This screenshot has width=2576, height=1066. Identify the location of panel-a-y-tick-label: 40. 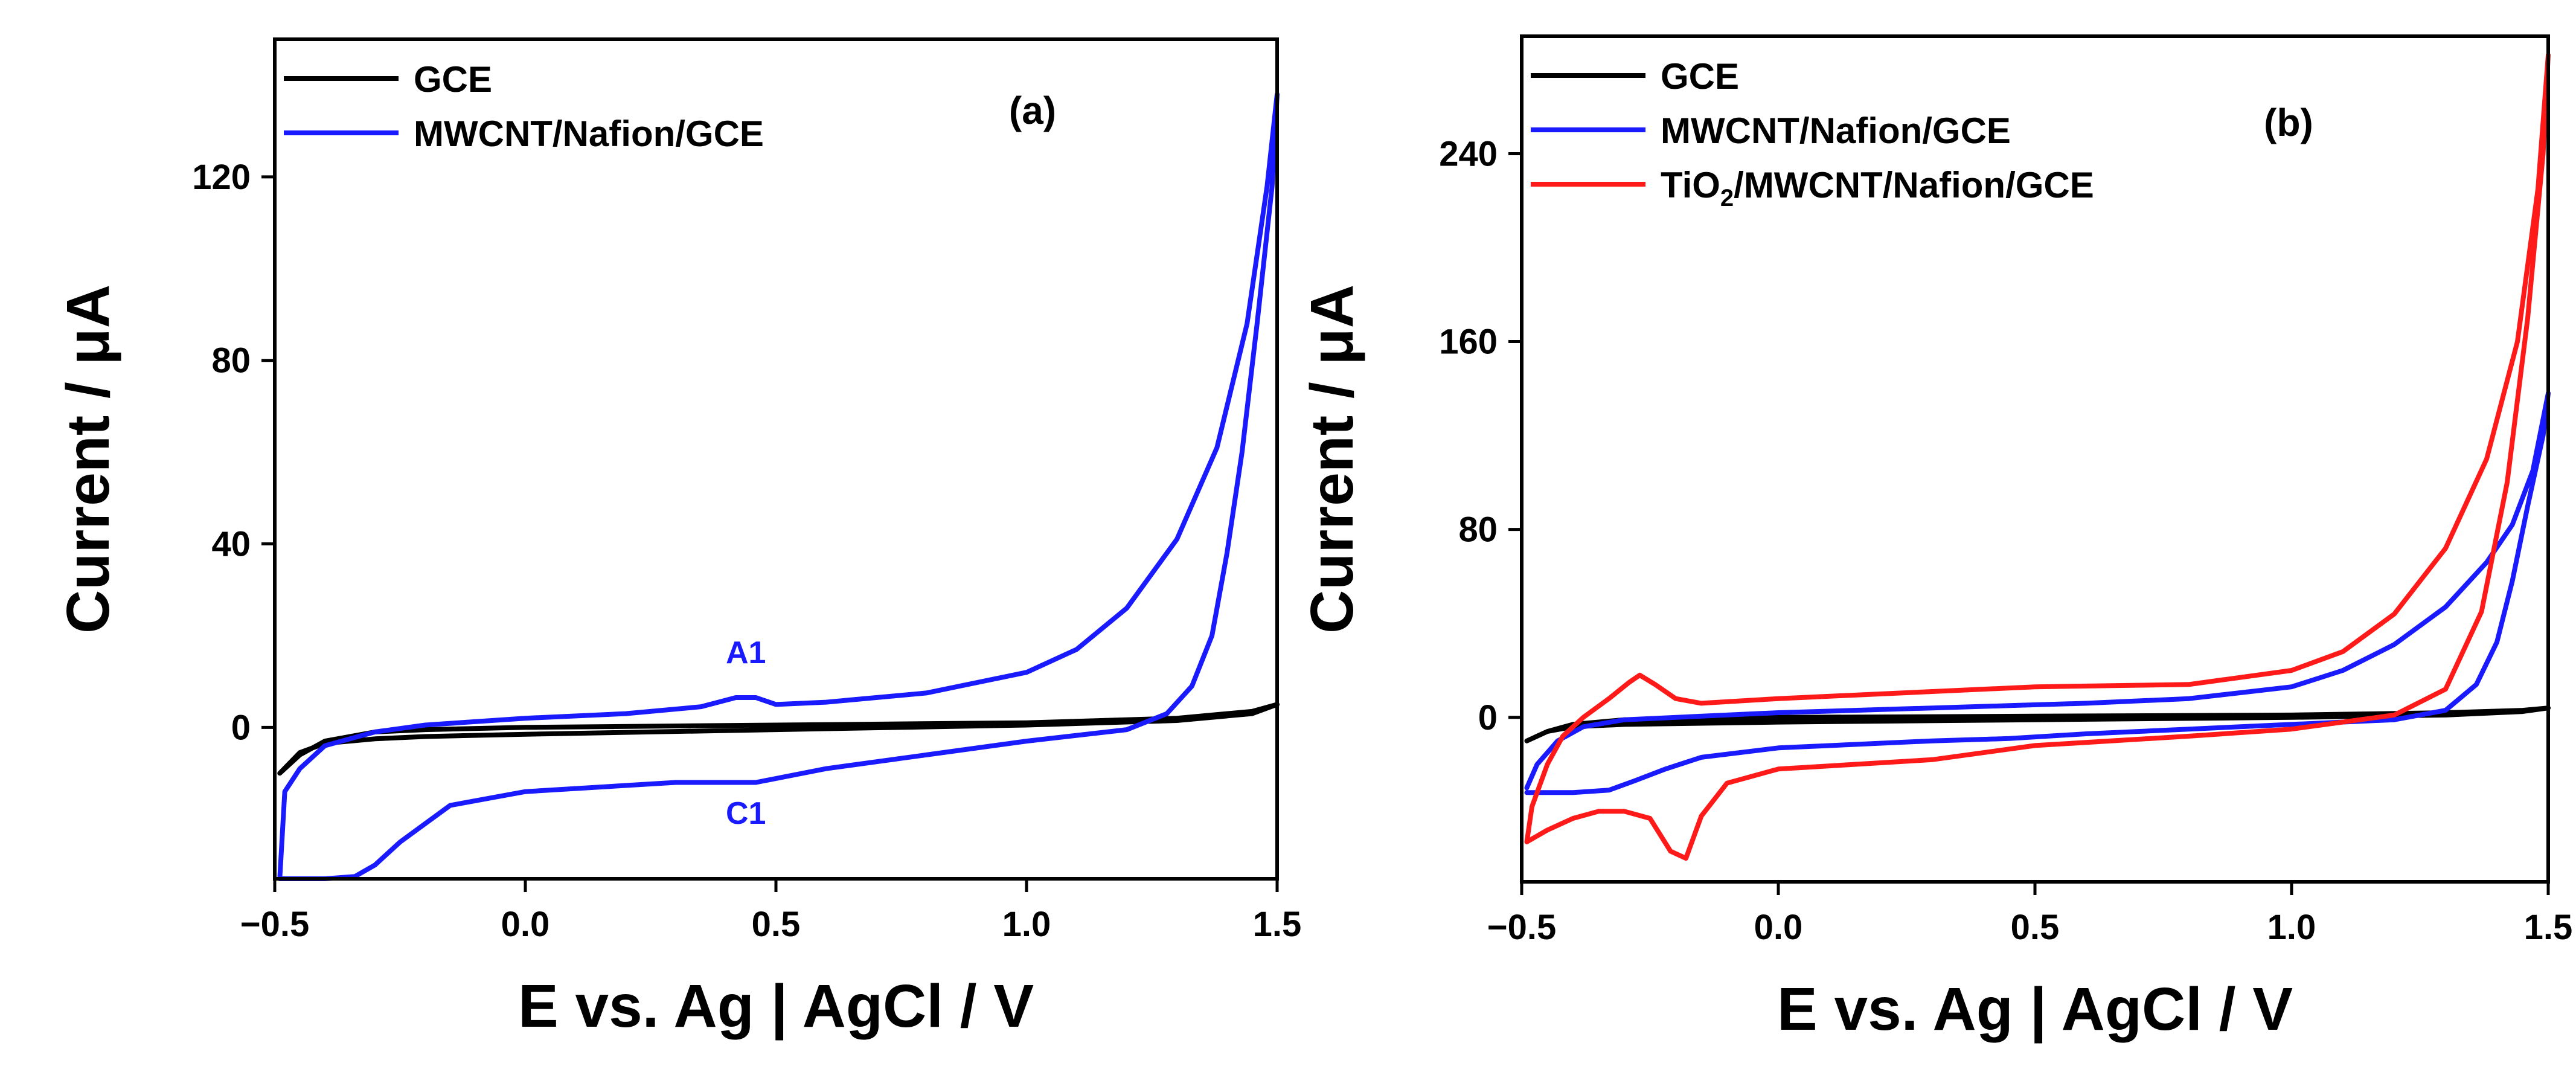
(231, 544).